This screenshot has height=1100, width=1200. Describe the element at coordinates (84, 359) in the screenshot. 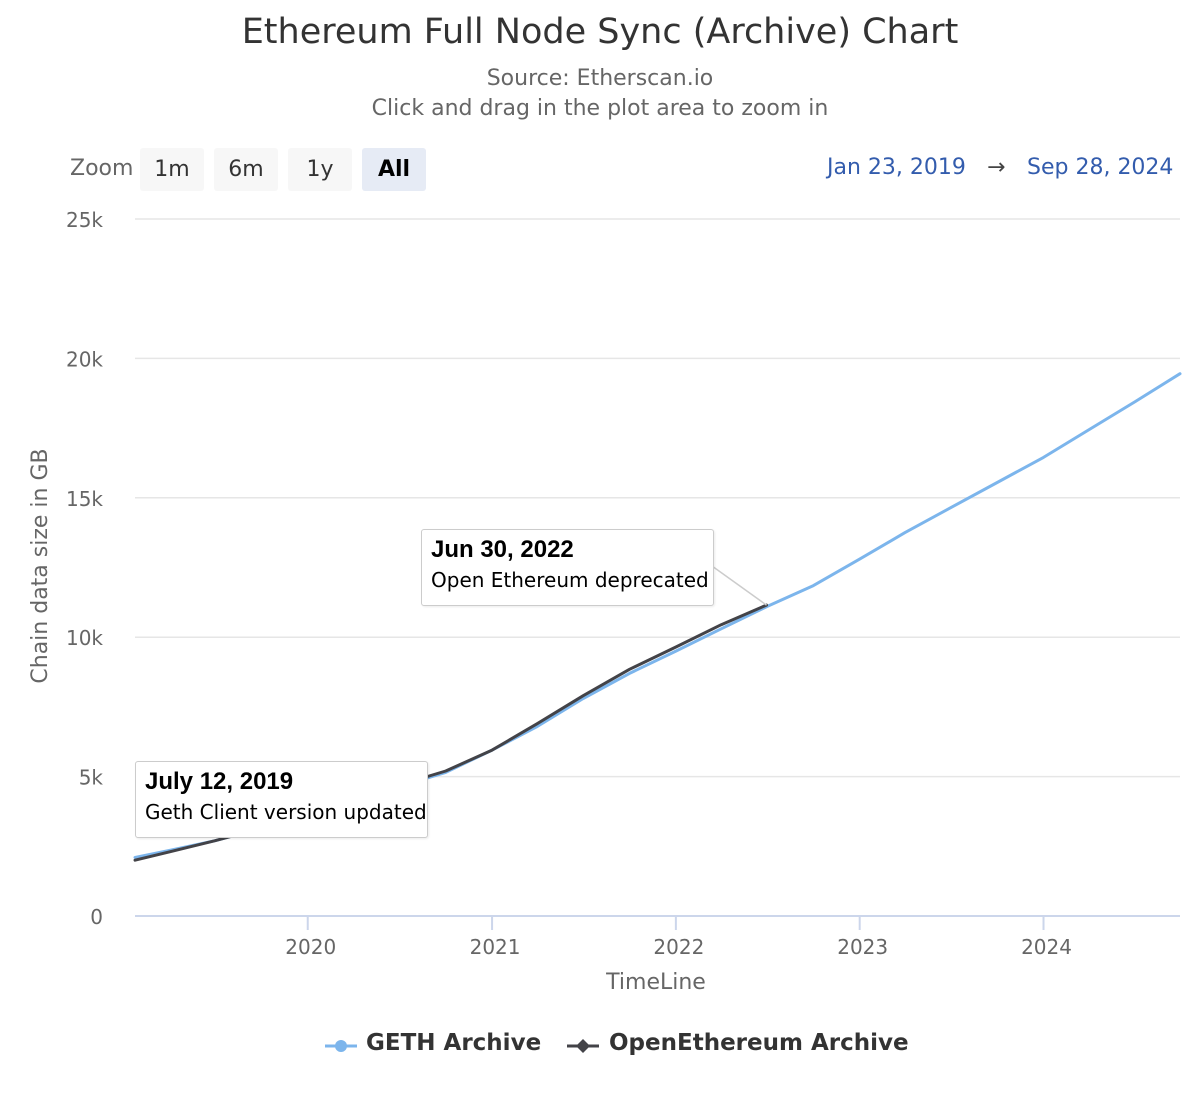

I see `y-tick-label: 20k` at that location.